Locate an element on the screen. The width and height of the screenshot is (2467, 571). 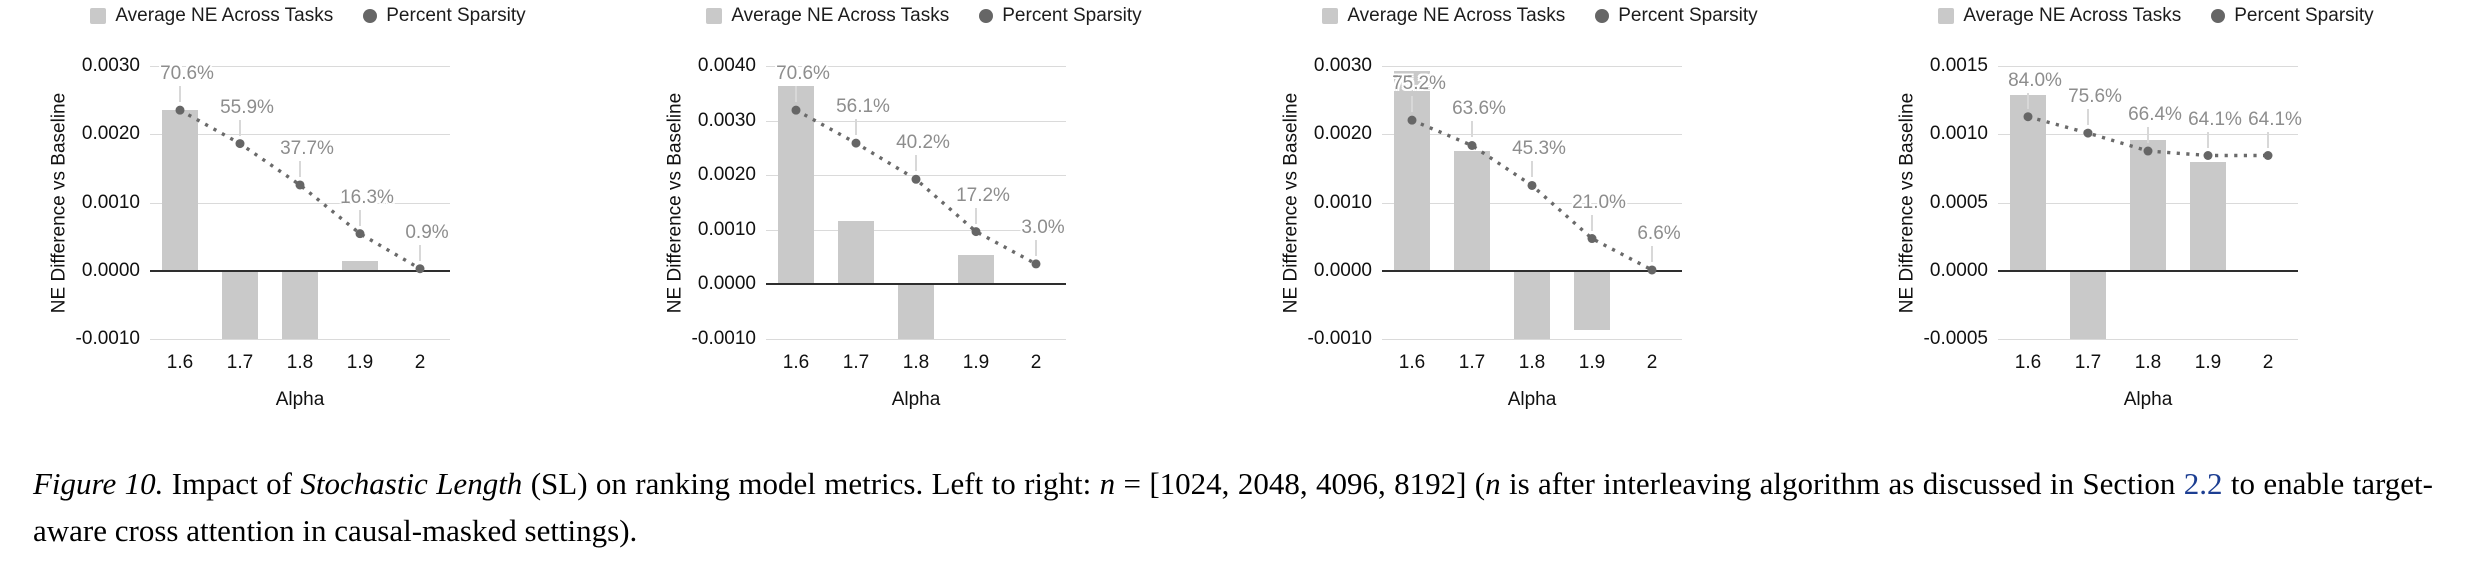
x-axis-title: Alpha is located at coordinates (300, 399).